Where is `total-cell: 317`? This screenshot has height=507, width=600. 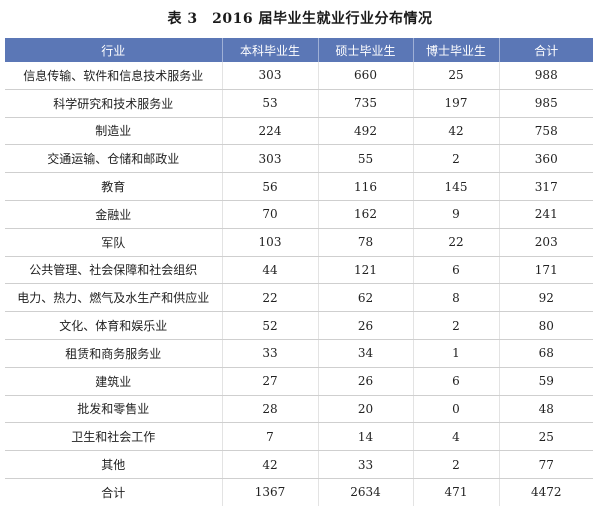
total-cell: 317 is located at coordinates (545, 186).